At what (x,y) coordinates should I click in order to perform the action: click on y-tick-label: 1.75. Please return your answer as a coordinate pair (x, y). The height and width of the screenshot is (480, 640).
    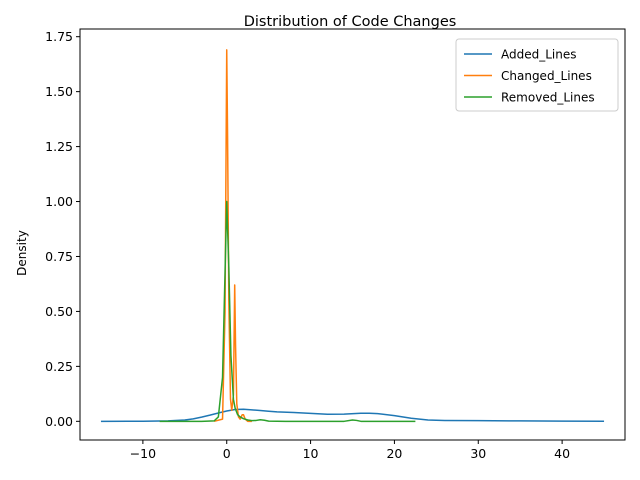
    Looking at the image, I should click on (59, 36).